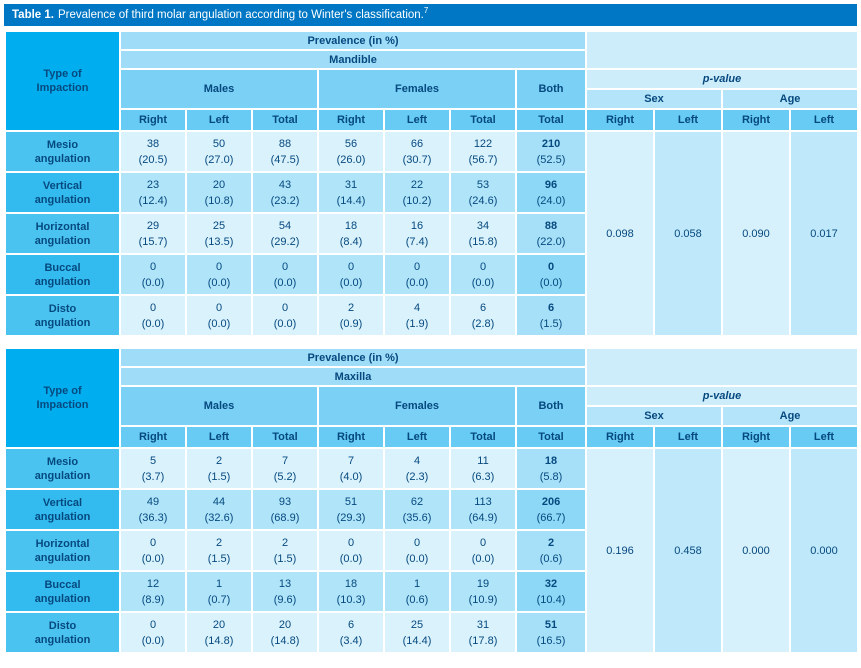  What do you see at coordinates (551, 476) in the screenshot?
I see `percent-value: (5.8)` at bounding box center [551, 476].